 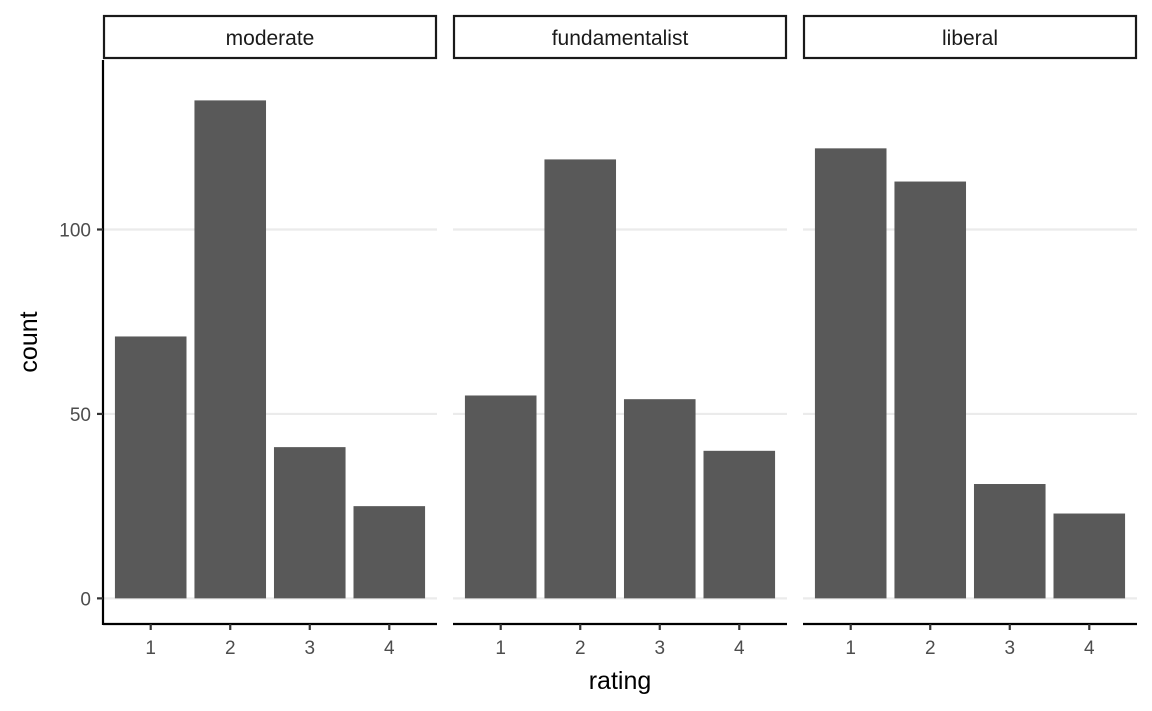 I want to click on y-tick-label: 100, so click(x=75, y=230).